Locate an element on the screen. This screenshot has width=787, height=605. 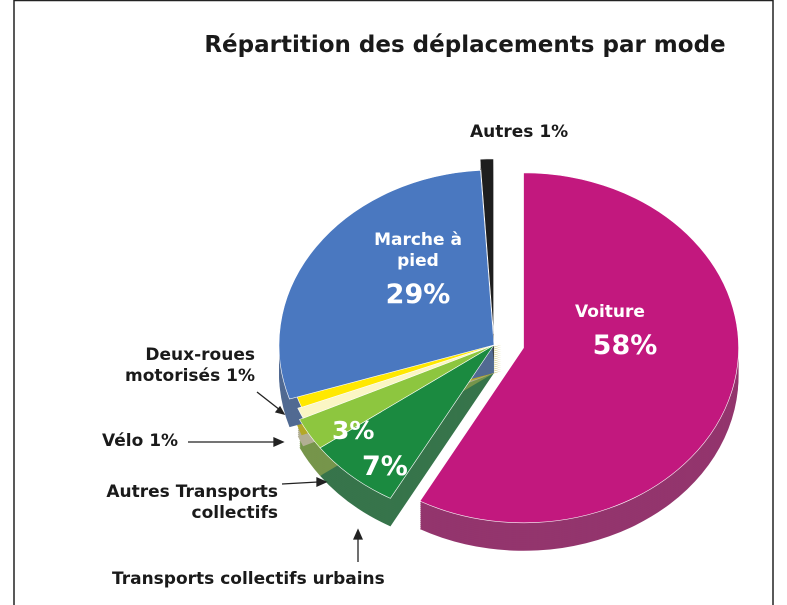
label-velo: Vélo 1% is located at coordinates (140, 441).